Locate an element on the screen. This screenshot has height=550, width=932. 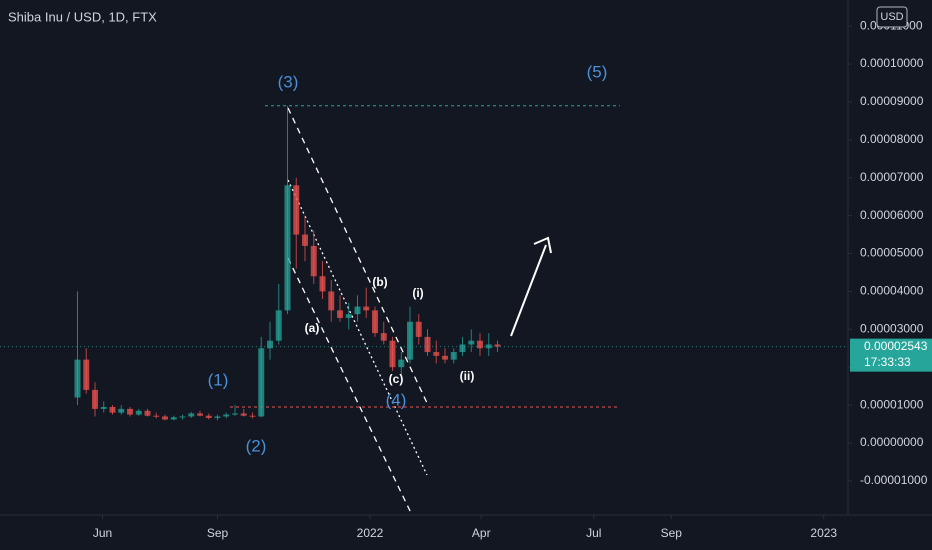
wave-label: (2) is located at coordinates (256, 445).